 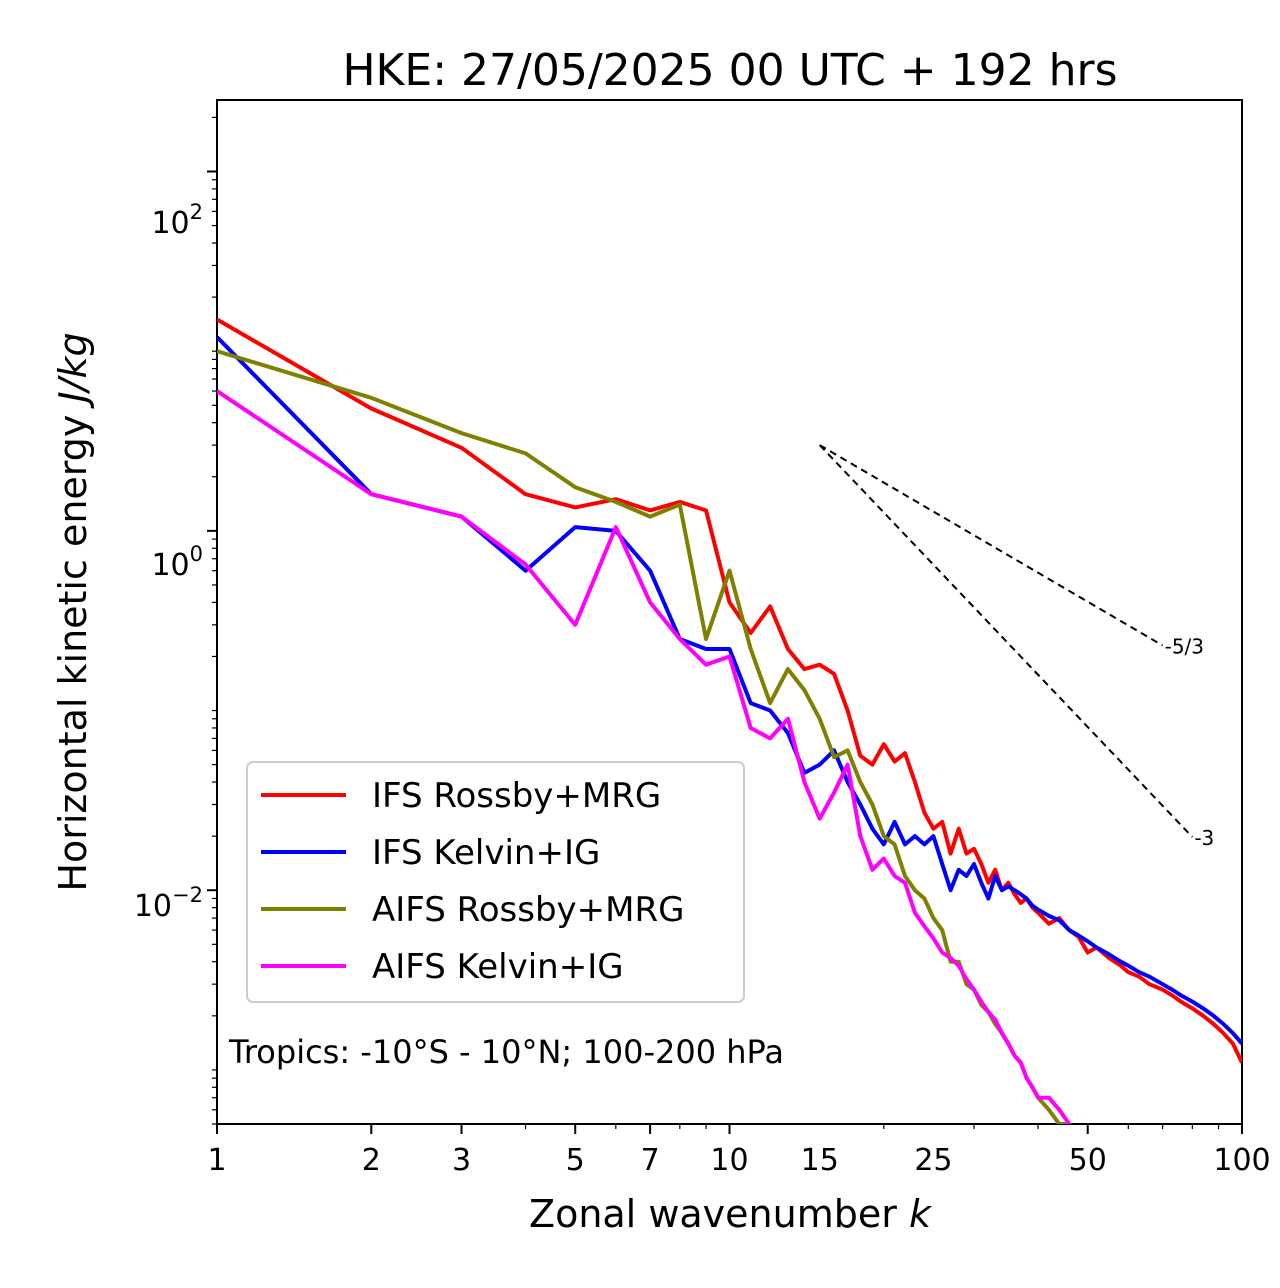 I want to click on x-axis-ticks: 1 2 3 5 7 10 15 25 50 100, so click(x=739, y=1151).